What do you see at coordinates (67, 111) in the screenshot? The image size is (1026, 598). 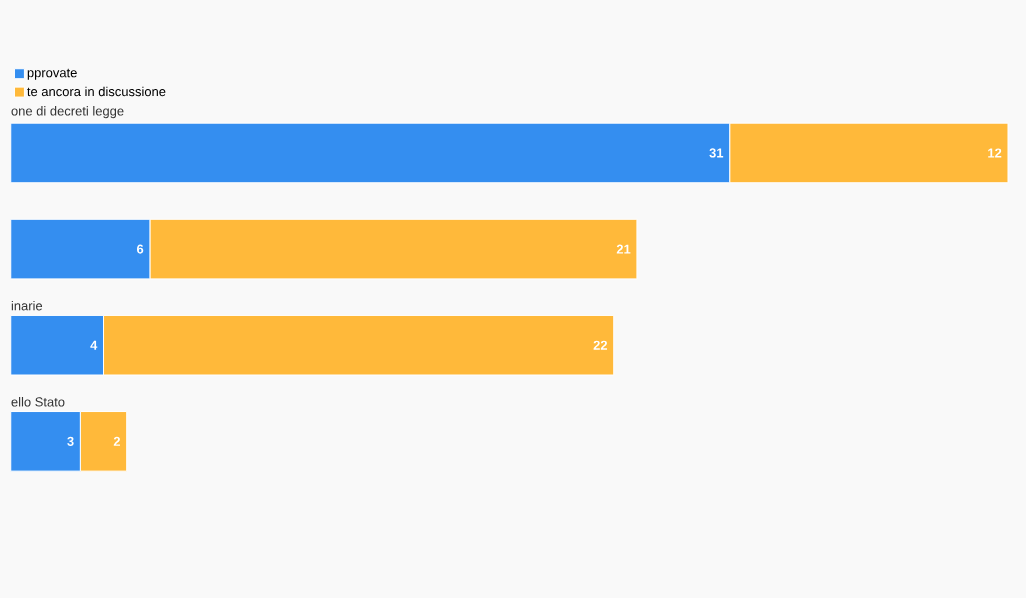 I see `y-tick-label: one di decreti legge` at bounding box center [67, 111].